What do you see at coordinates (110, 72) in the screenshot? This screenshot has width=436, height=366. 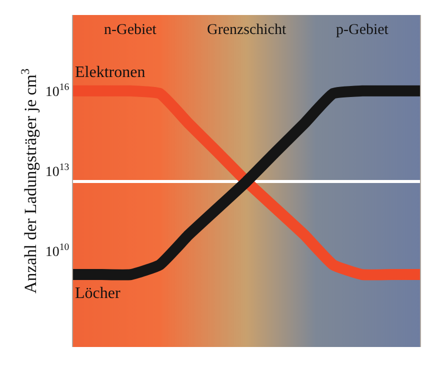 I see `series-label: Elektronen` at bounding box center [110, 72].